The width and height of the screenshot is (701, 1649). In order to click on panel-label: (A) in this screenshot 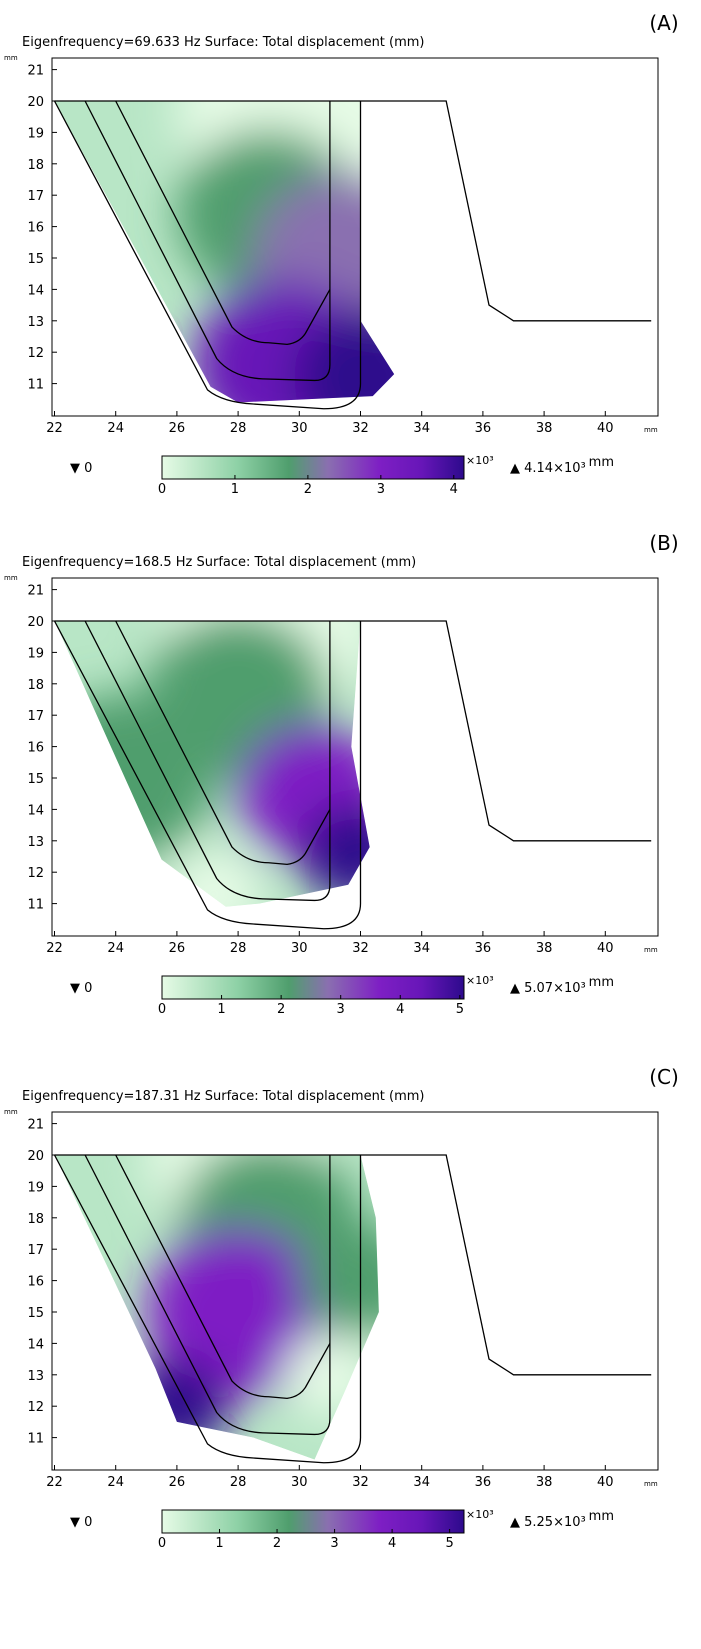, I will do `click(663, 23)`.